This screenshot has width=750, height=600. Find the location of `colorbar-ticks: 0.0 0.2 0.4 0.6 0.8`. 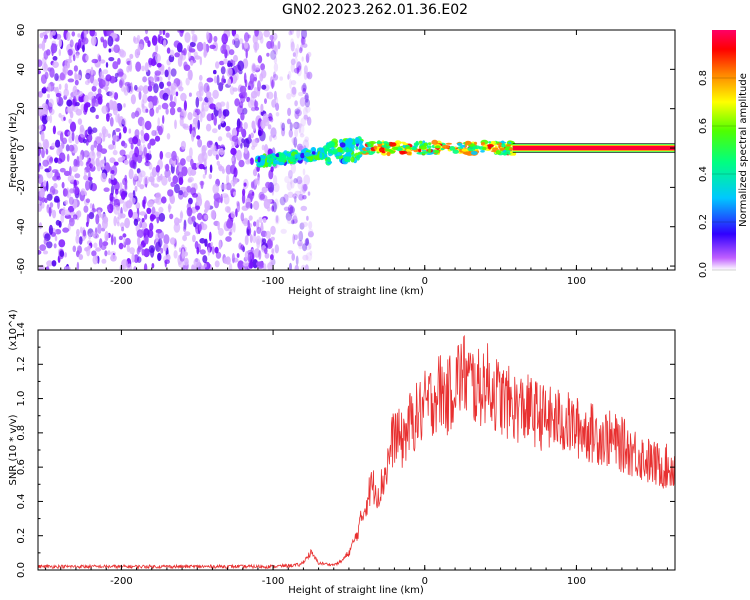

colorbar-ticks: 0.0 0.2 0.4 0.6 0.8 is located at coordinates (717, 174).